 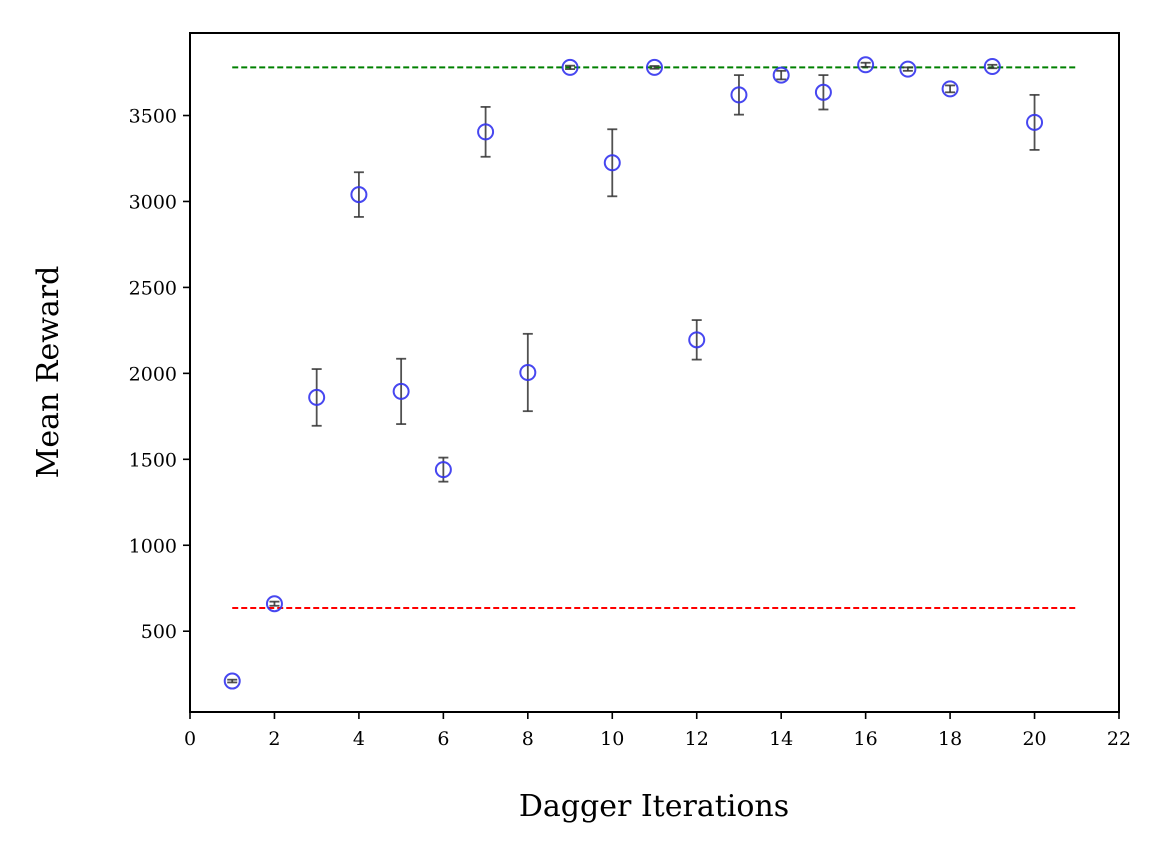 I want to click on x-tick-label: 8, so click(x=528, y=739).